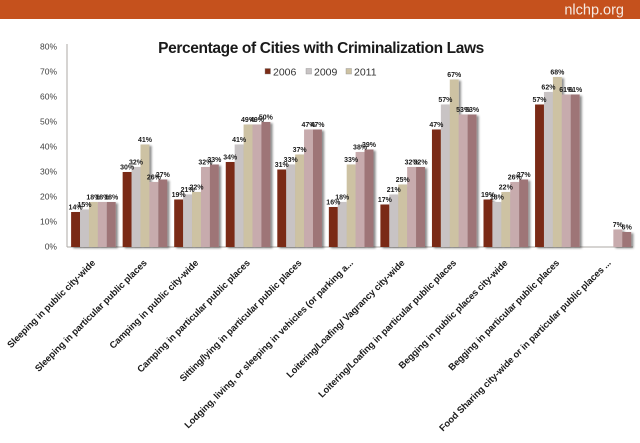 The height and width of the screenshot is (443, 640). Describe the element at coordinates (557, 73) in the screenshot. I see `svg-text: 68%` at that location.